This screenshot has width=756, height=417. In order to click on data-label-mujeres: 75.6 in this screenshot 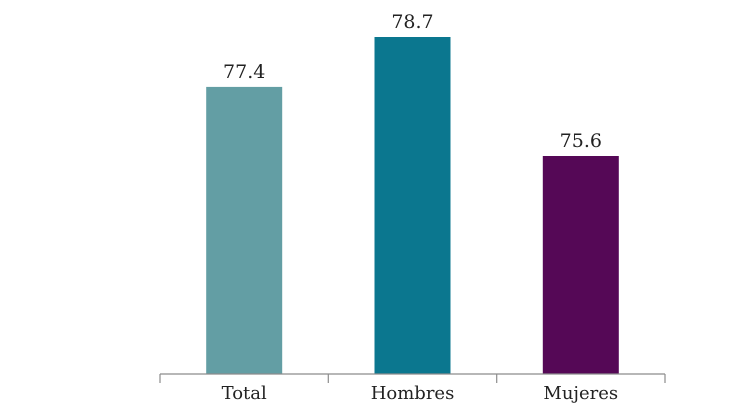, I will do `click(581, 141)`.